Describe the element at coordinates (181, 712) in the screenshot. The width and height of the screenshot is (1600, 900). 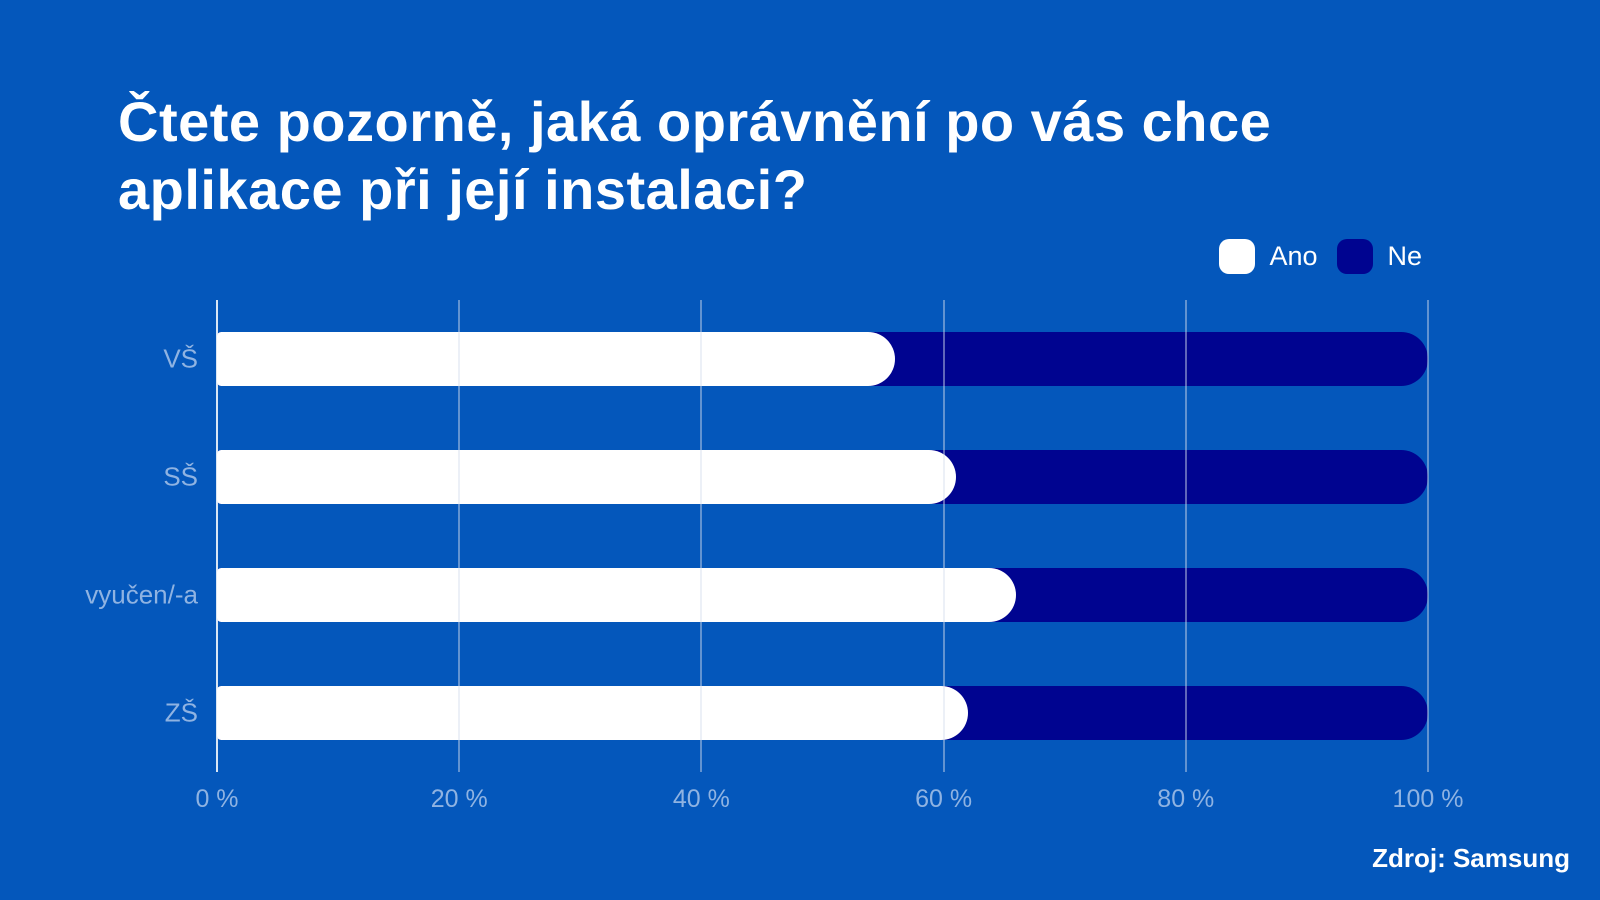
I see `category-label: ZŠ` at that location.